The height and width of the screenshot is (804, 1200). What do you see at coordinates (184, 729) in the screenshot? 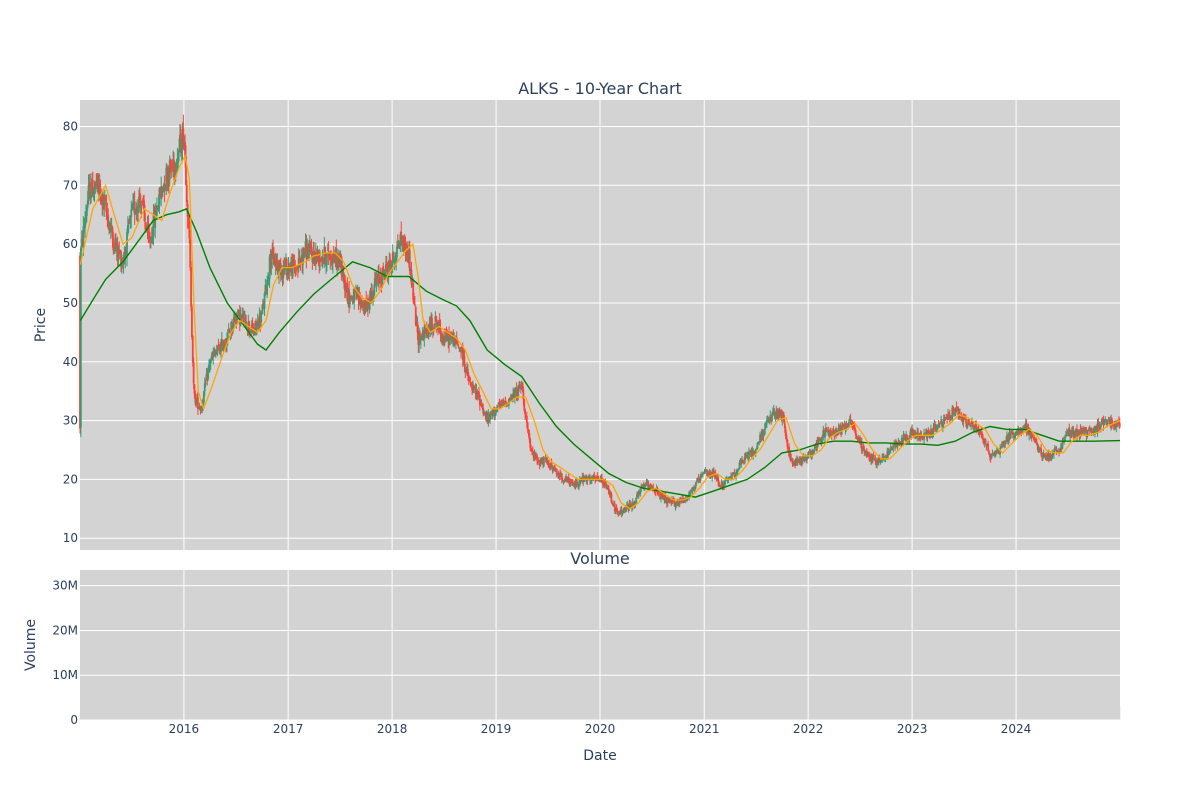
I see `date-tick-label: 2016` at bounding box center [184, 729].